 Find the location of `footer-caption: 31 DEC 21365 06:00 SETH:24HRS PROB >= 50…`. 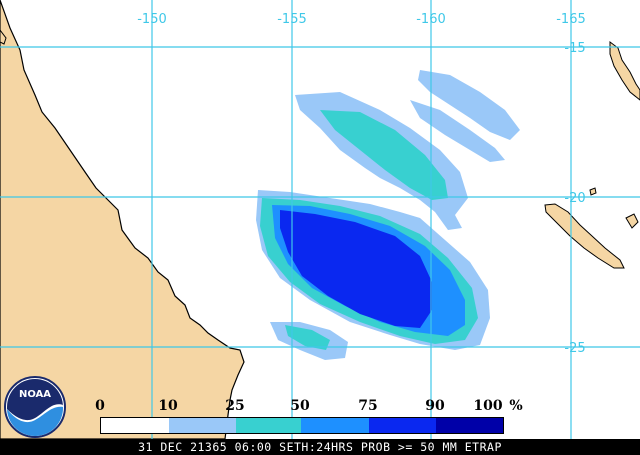

footer-caption: 31 DEC 21365 06:00 SETH:24HRS PROB >= 50… is located at coordinates (320, 447).